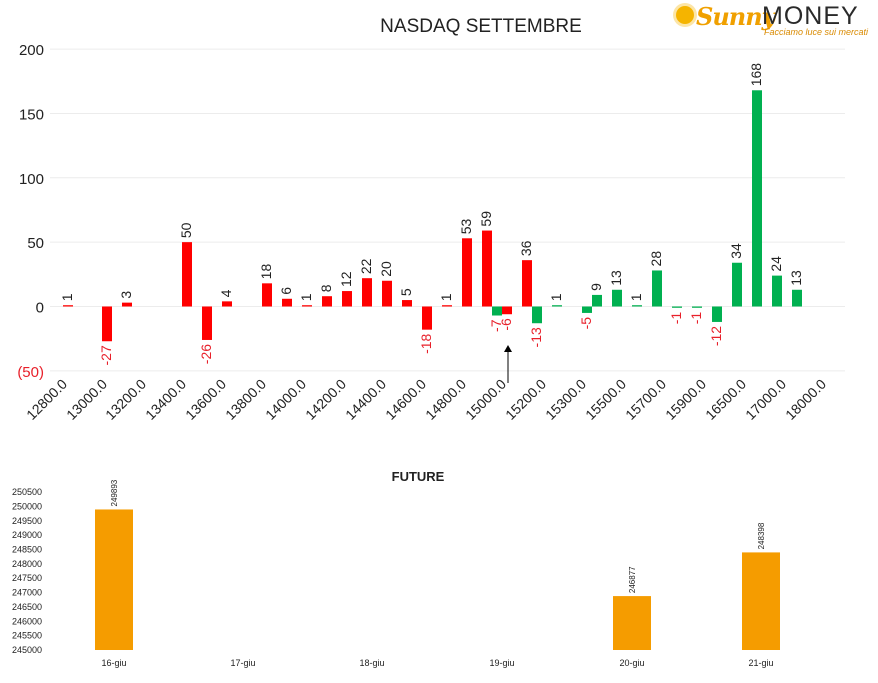  What do you see at coordinates (810, 16) in the screenshot?
I see `logo-money-text: MONEY` at bounding box center [810, 16].